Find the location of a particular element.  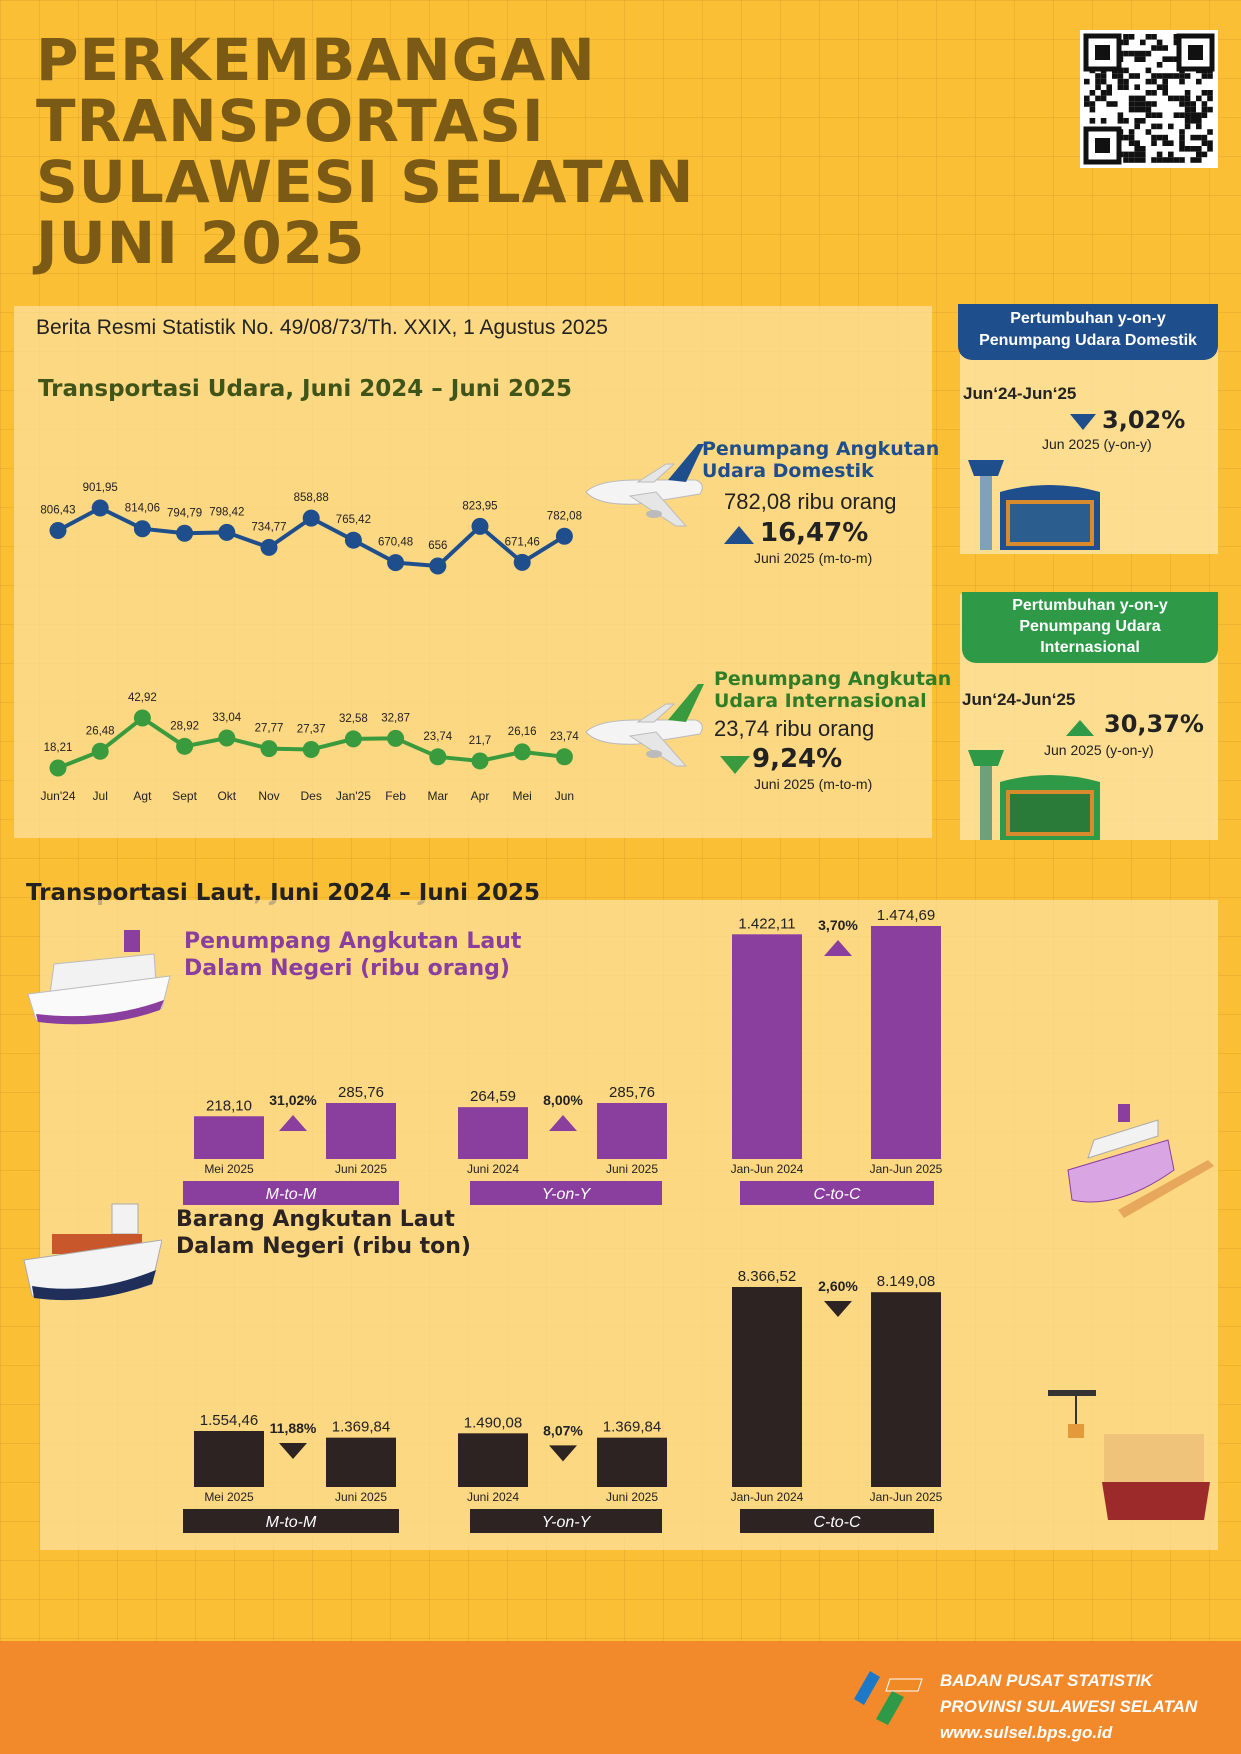

international-data-label: 23,74 is located at coordinates (437, 737).